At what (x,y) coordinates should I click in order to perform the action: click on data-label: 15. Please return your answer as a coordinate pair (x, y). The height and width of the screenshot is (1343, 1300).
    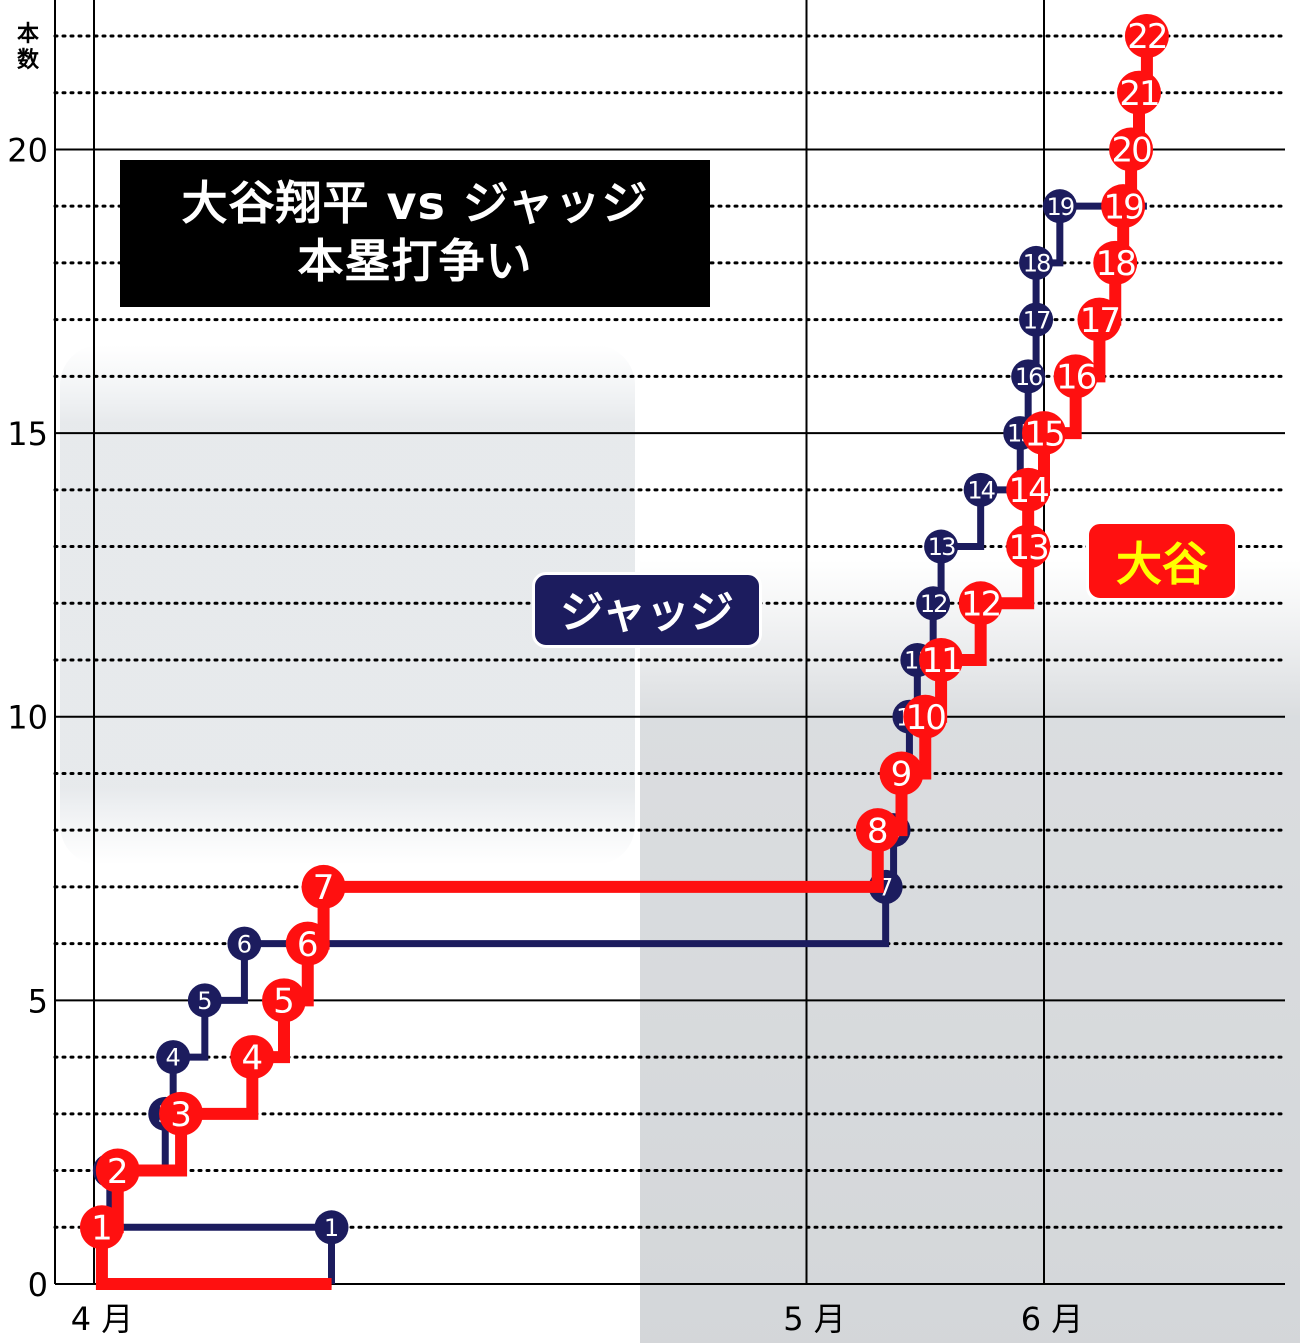
    Looking at the image, I should click on (1043, 434).